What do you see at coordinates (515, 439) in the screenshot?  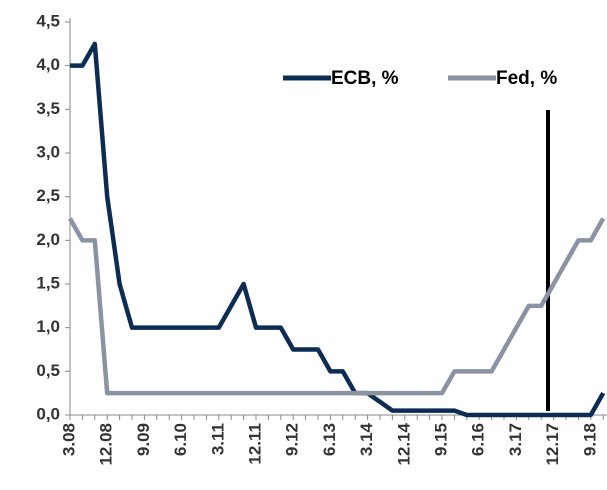 I see `x-tick-label: 3.17` at bounding box center [515, 439].